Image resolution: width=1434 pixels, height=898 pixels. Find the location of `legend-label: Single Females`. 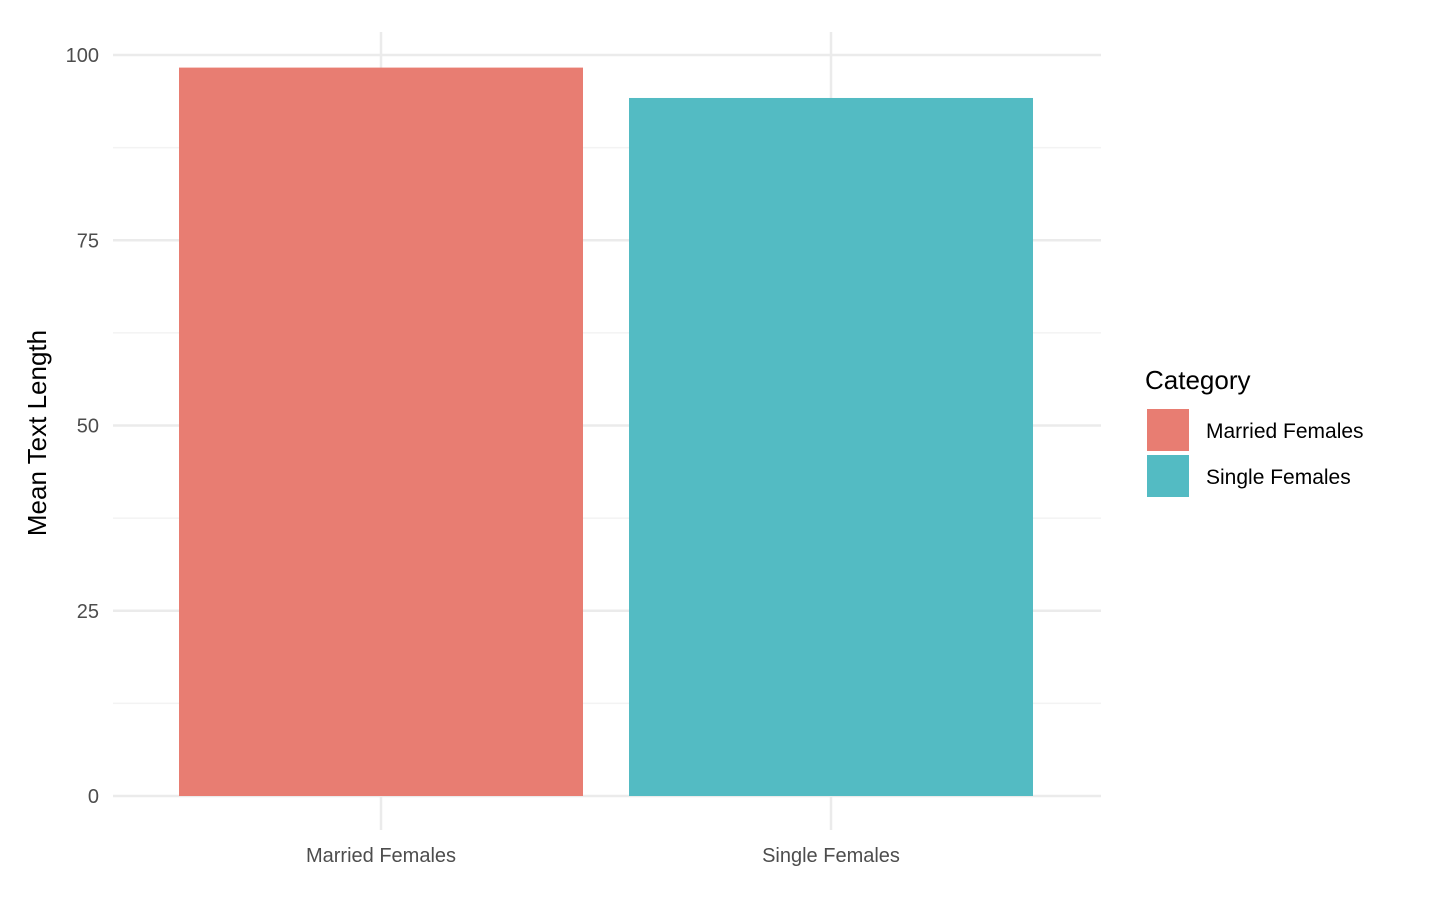

legend-label: Single Females is located at coordinates (1278, 477).